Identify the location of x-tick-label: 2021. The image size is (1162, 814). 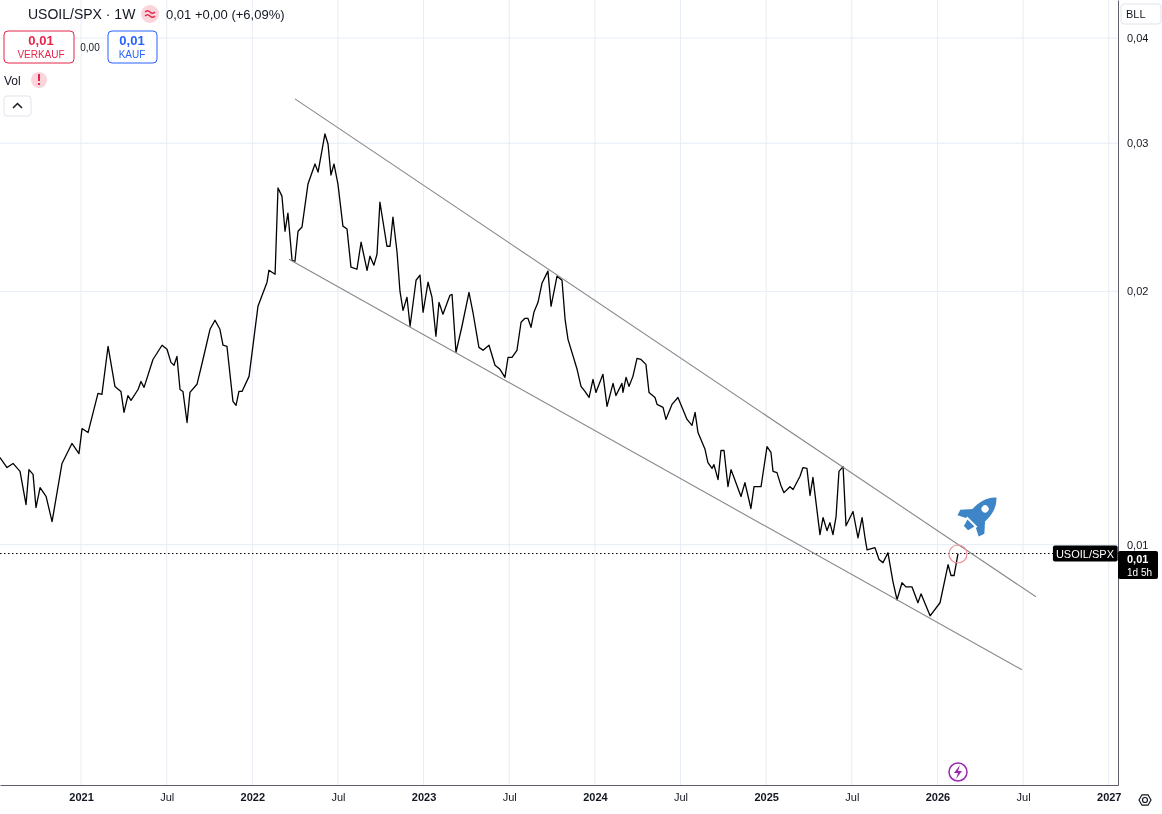
(81, 796).